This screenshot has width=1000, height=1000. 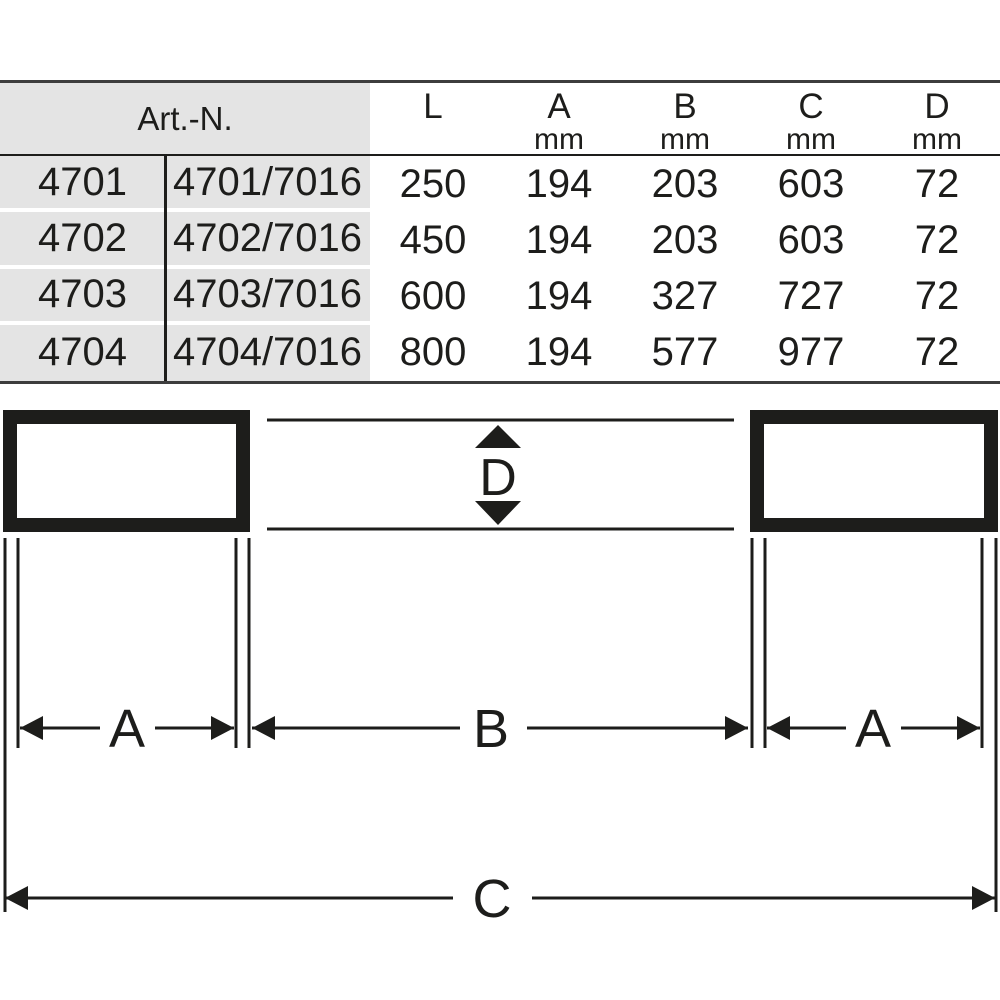 What do you see at coordinates (433, 183) in the screenshot?
I see `value-l: 250` at bounding box center [433, 183].